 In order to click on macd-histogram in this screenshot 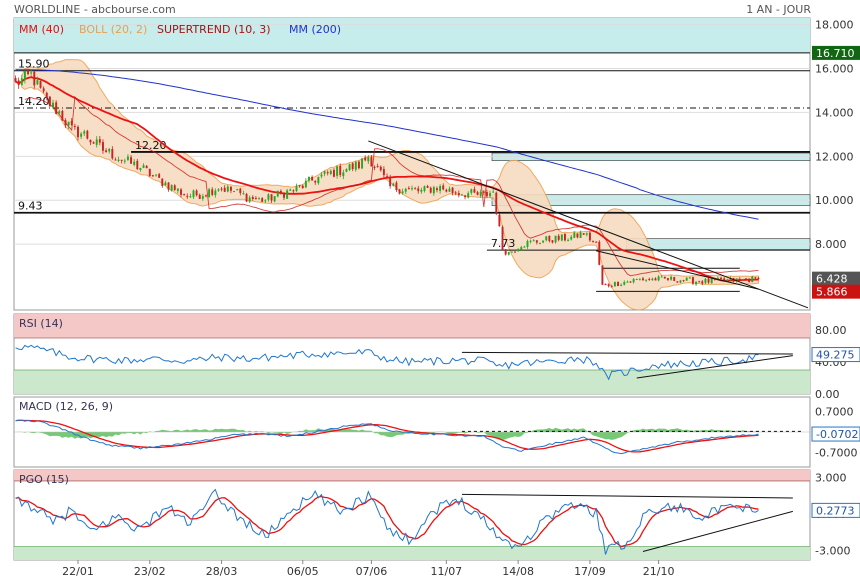, I will do `click(387, 434)`.